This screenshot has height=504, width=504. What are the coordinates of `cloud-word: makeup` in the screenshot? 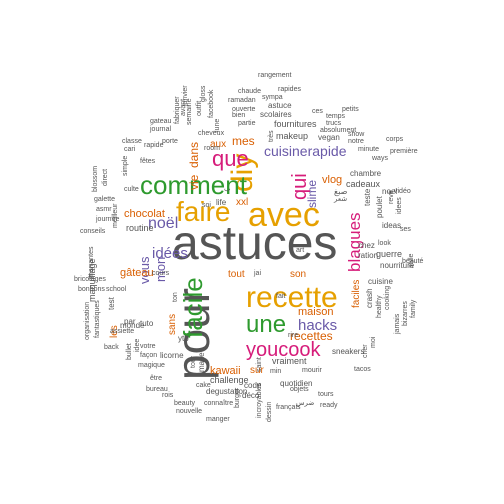 It's located at (292, 136).